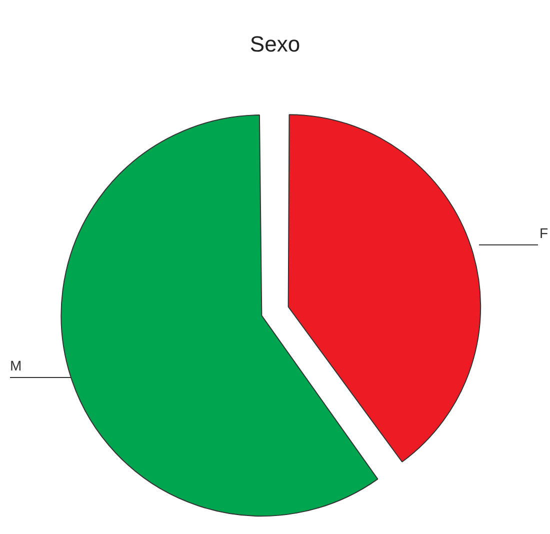 This screenshot has height=534, width=550. Describe the element at coordinates (543, 232) in the screenshot. I see `slice-label: F` at that location.